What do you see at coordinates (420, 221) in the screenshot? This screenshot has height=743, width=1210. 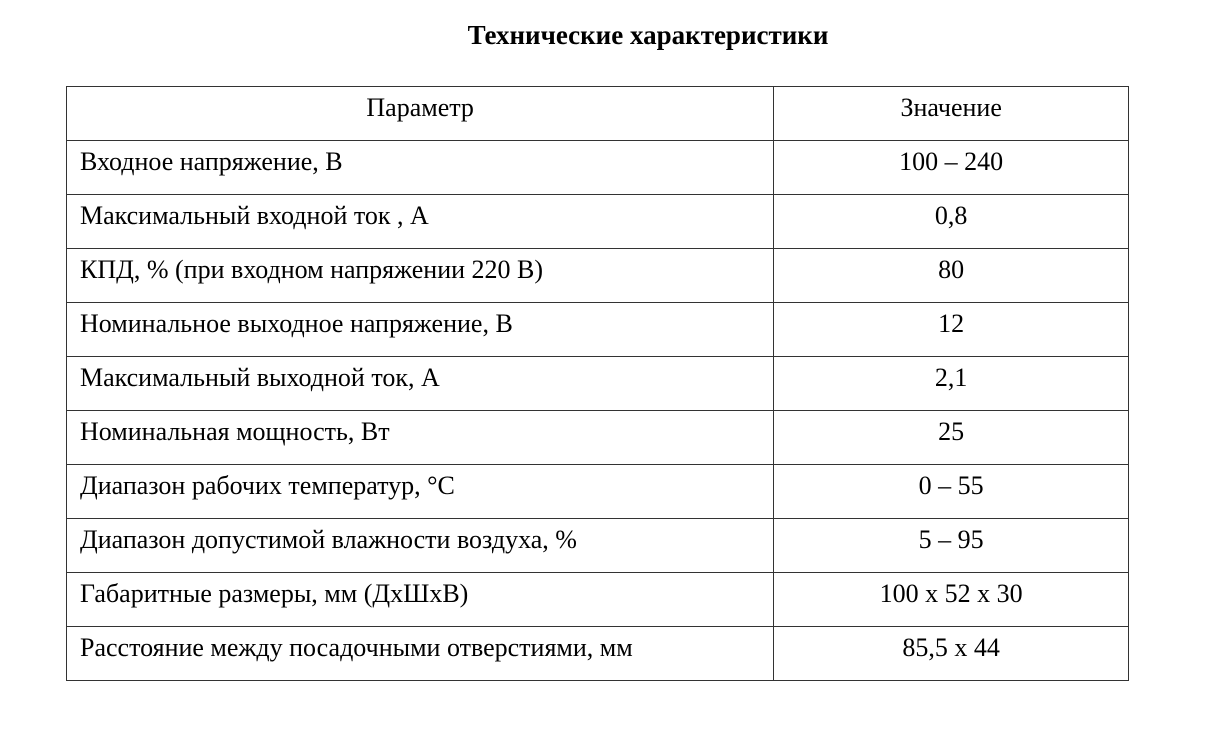 I see `parameter-cell: Максимальный входной ток , А` at bounding box center [420, 221].